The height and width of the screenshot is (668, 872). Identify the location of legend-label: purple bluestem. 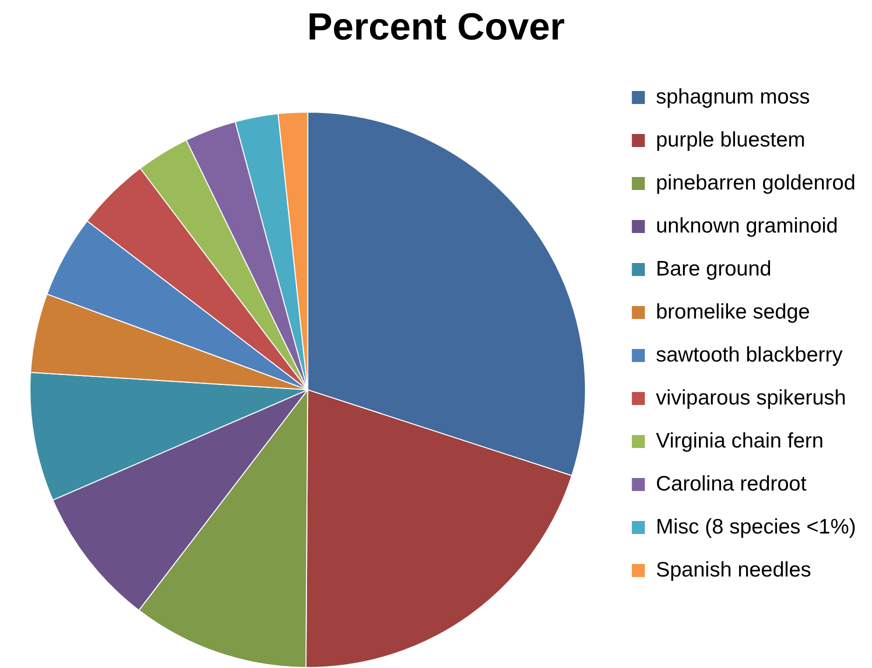
(731, 140).